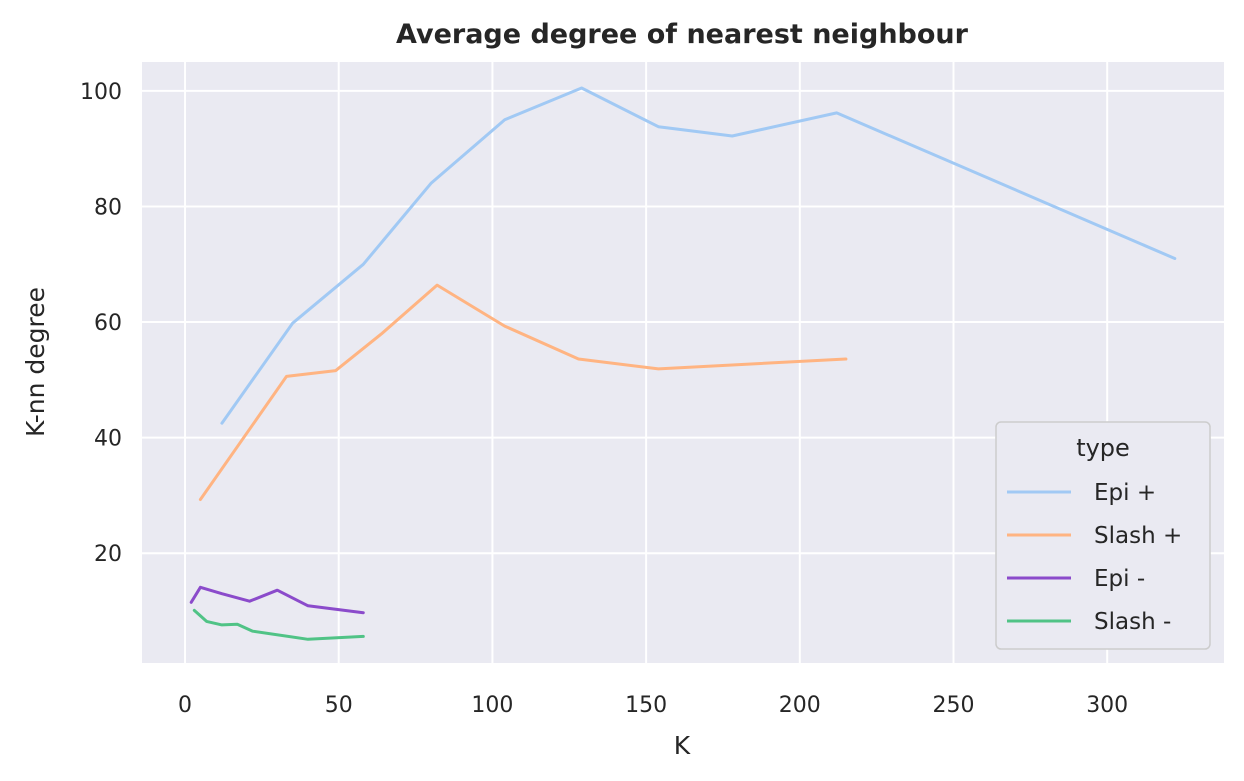 The height and width of the screenshot is (781, 1244). I want to click on legend-label-epi-plus: Epi +, so click(1125, 493).